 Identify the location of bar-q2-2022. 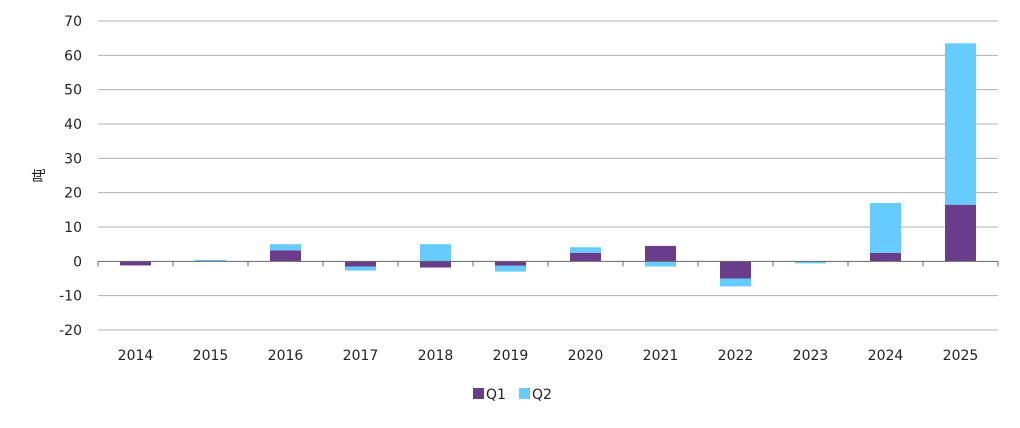
(735, 282).